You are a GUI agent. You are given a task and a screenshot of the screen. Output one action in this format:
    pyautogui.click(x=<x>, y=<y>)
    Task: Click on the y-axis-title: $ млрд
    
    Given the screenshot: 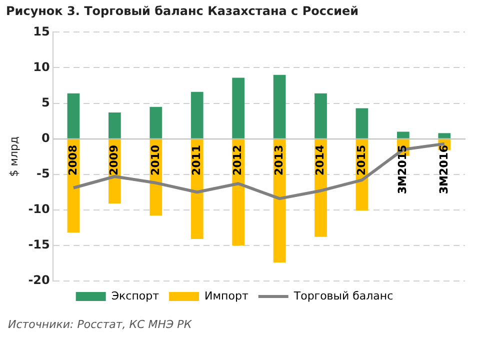 What is the action you would take?
    pyautogui.click(x=13, y=156)
    